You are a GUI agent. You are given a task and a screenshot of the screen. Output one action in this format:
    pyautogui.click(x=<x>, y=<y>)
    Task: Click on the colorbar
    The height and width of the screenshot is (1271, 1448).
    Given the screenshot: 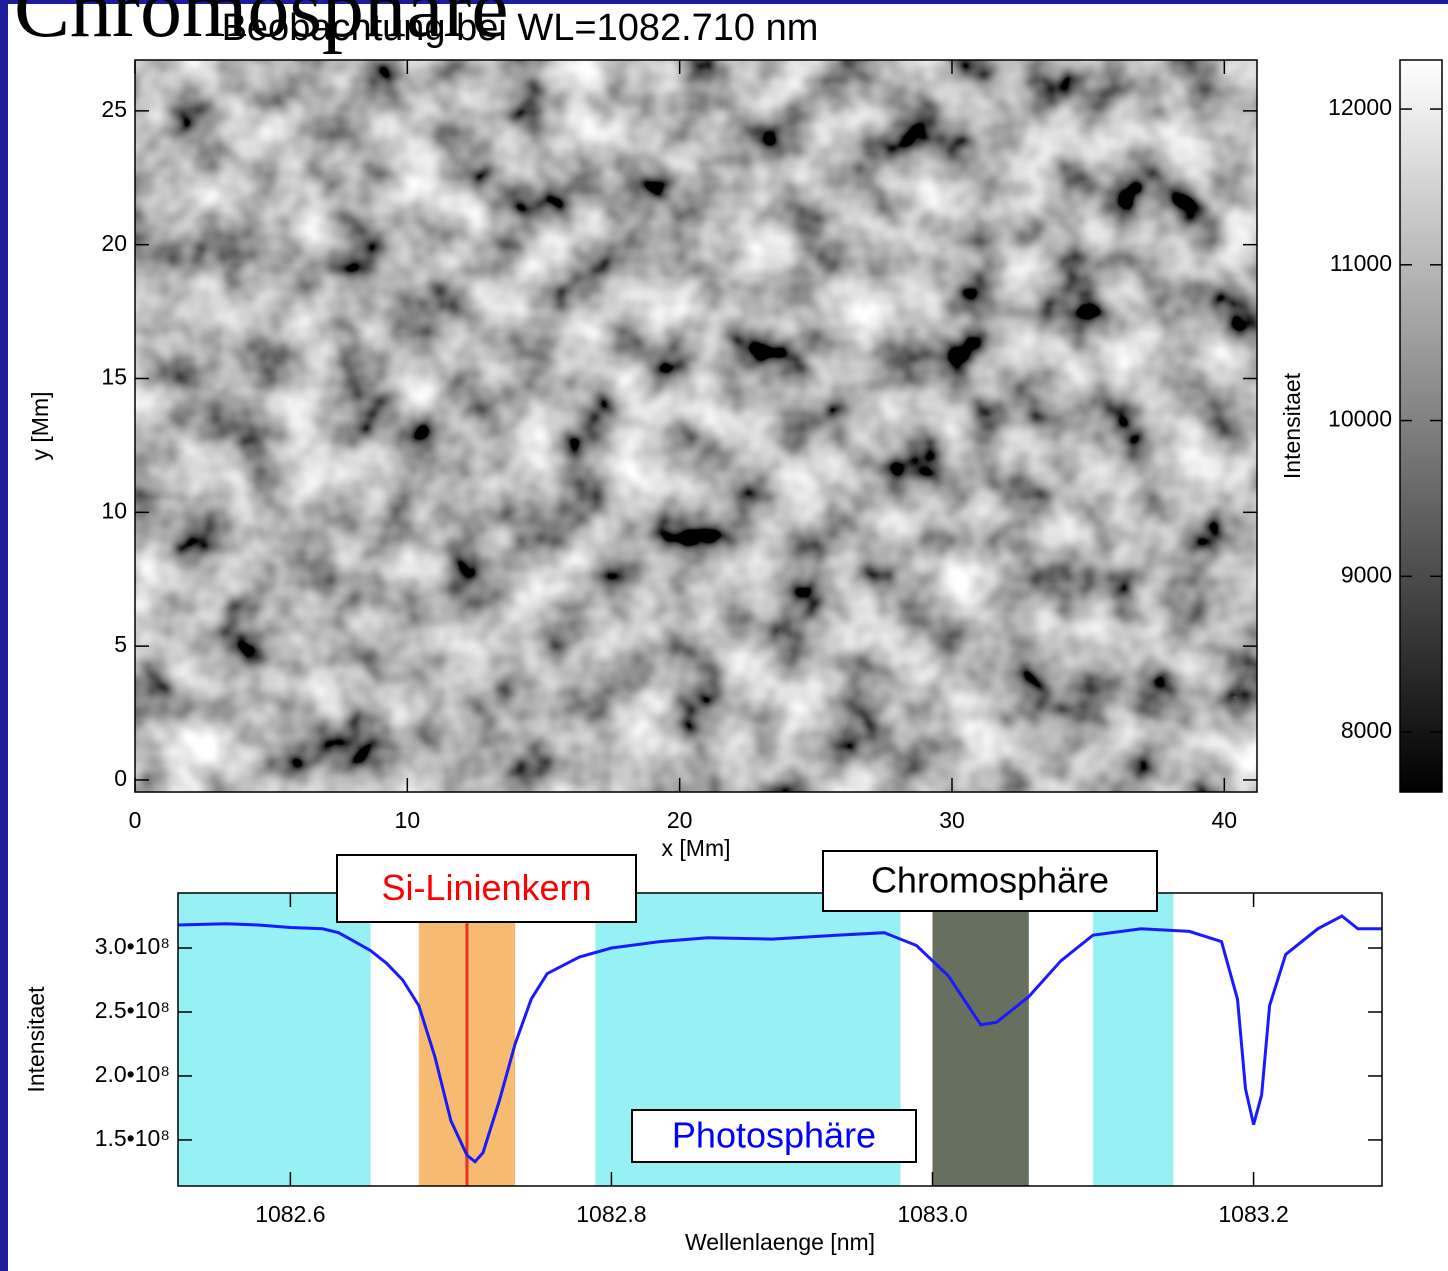 What is the action you would take?
    pyautogui.click(x=1421, y=426)
    